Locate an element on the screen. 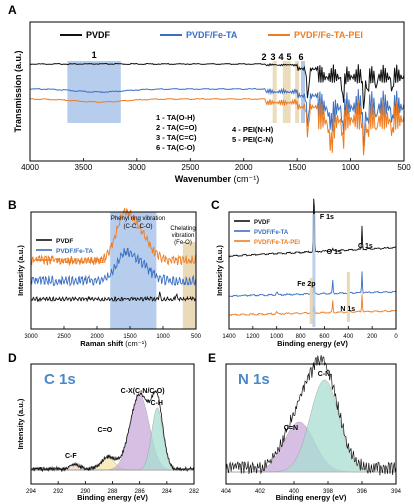 This screenshot has width=414, height=504. panel-a-x-axis-unit: (cm⁻¹) is located at coordinates (245, 179).